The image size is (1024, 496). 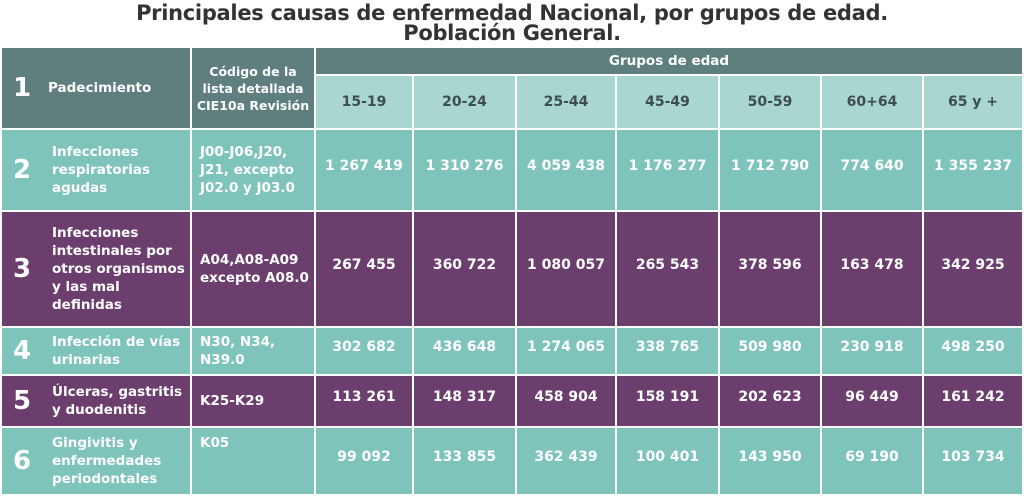 What do you see at coordinates (872, 269) in the screenshot?
I see `value: 163 478` at bounding box center [872, 269].